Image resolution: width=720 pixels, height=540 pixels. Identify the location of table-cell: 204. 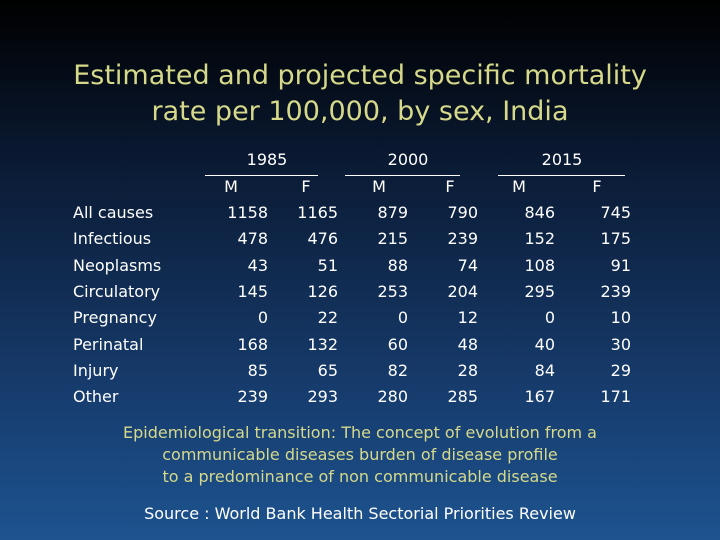
(462, 291).